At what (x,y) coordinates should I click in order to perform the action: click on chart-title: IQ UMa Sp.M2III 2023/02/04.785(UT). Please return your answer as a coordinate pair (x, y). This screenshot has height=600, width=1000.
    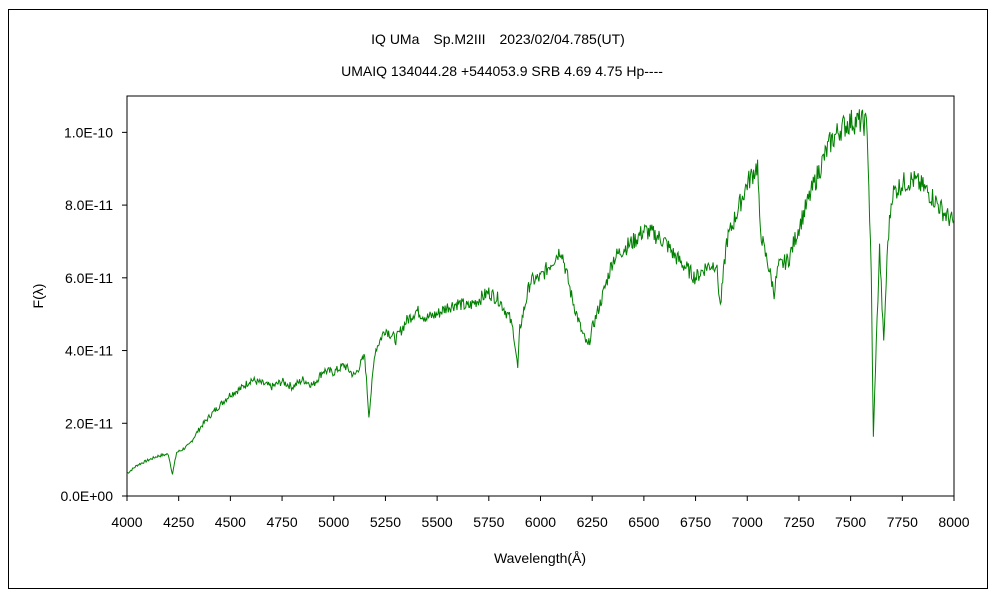
    Looking at the image, I should click on (498, 39).